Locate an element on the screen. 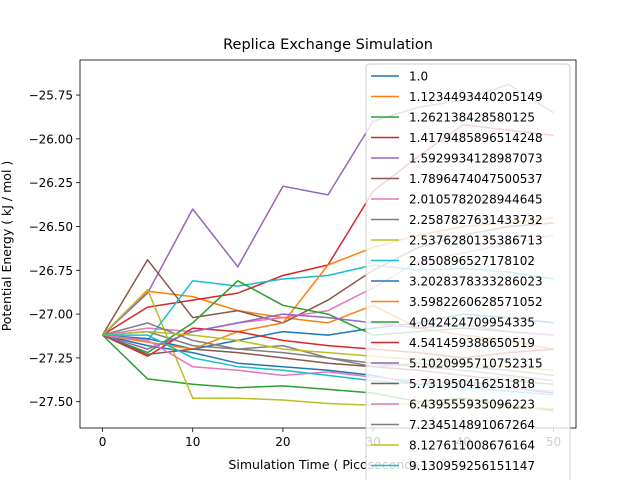 The image size is (640, 480). y-tick-label: −26.00 is located at coordinates (51, 139).